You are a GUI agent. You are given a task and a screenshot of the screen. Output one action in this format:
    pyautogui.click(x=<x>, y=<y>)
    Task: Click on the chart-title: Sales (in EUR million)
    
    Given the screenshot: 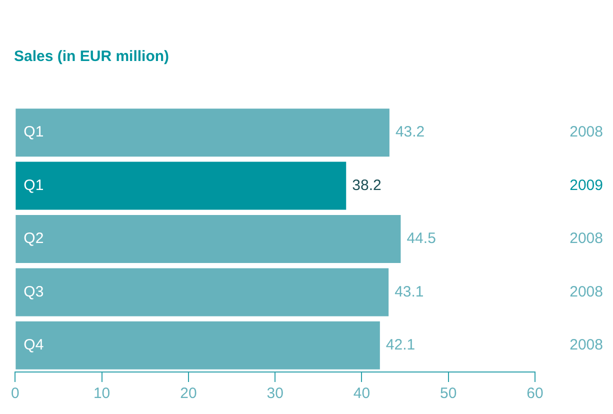 What is the action you would take?
    pyautogui.click(x=92, y=57)
    